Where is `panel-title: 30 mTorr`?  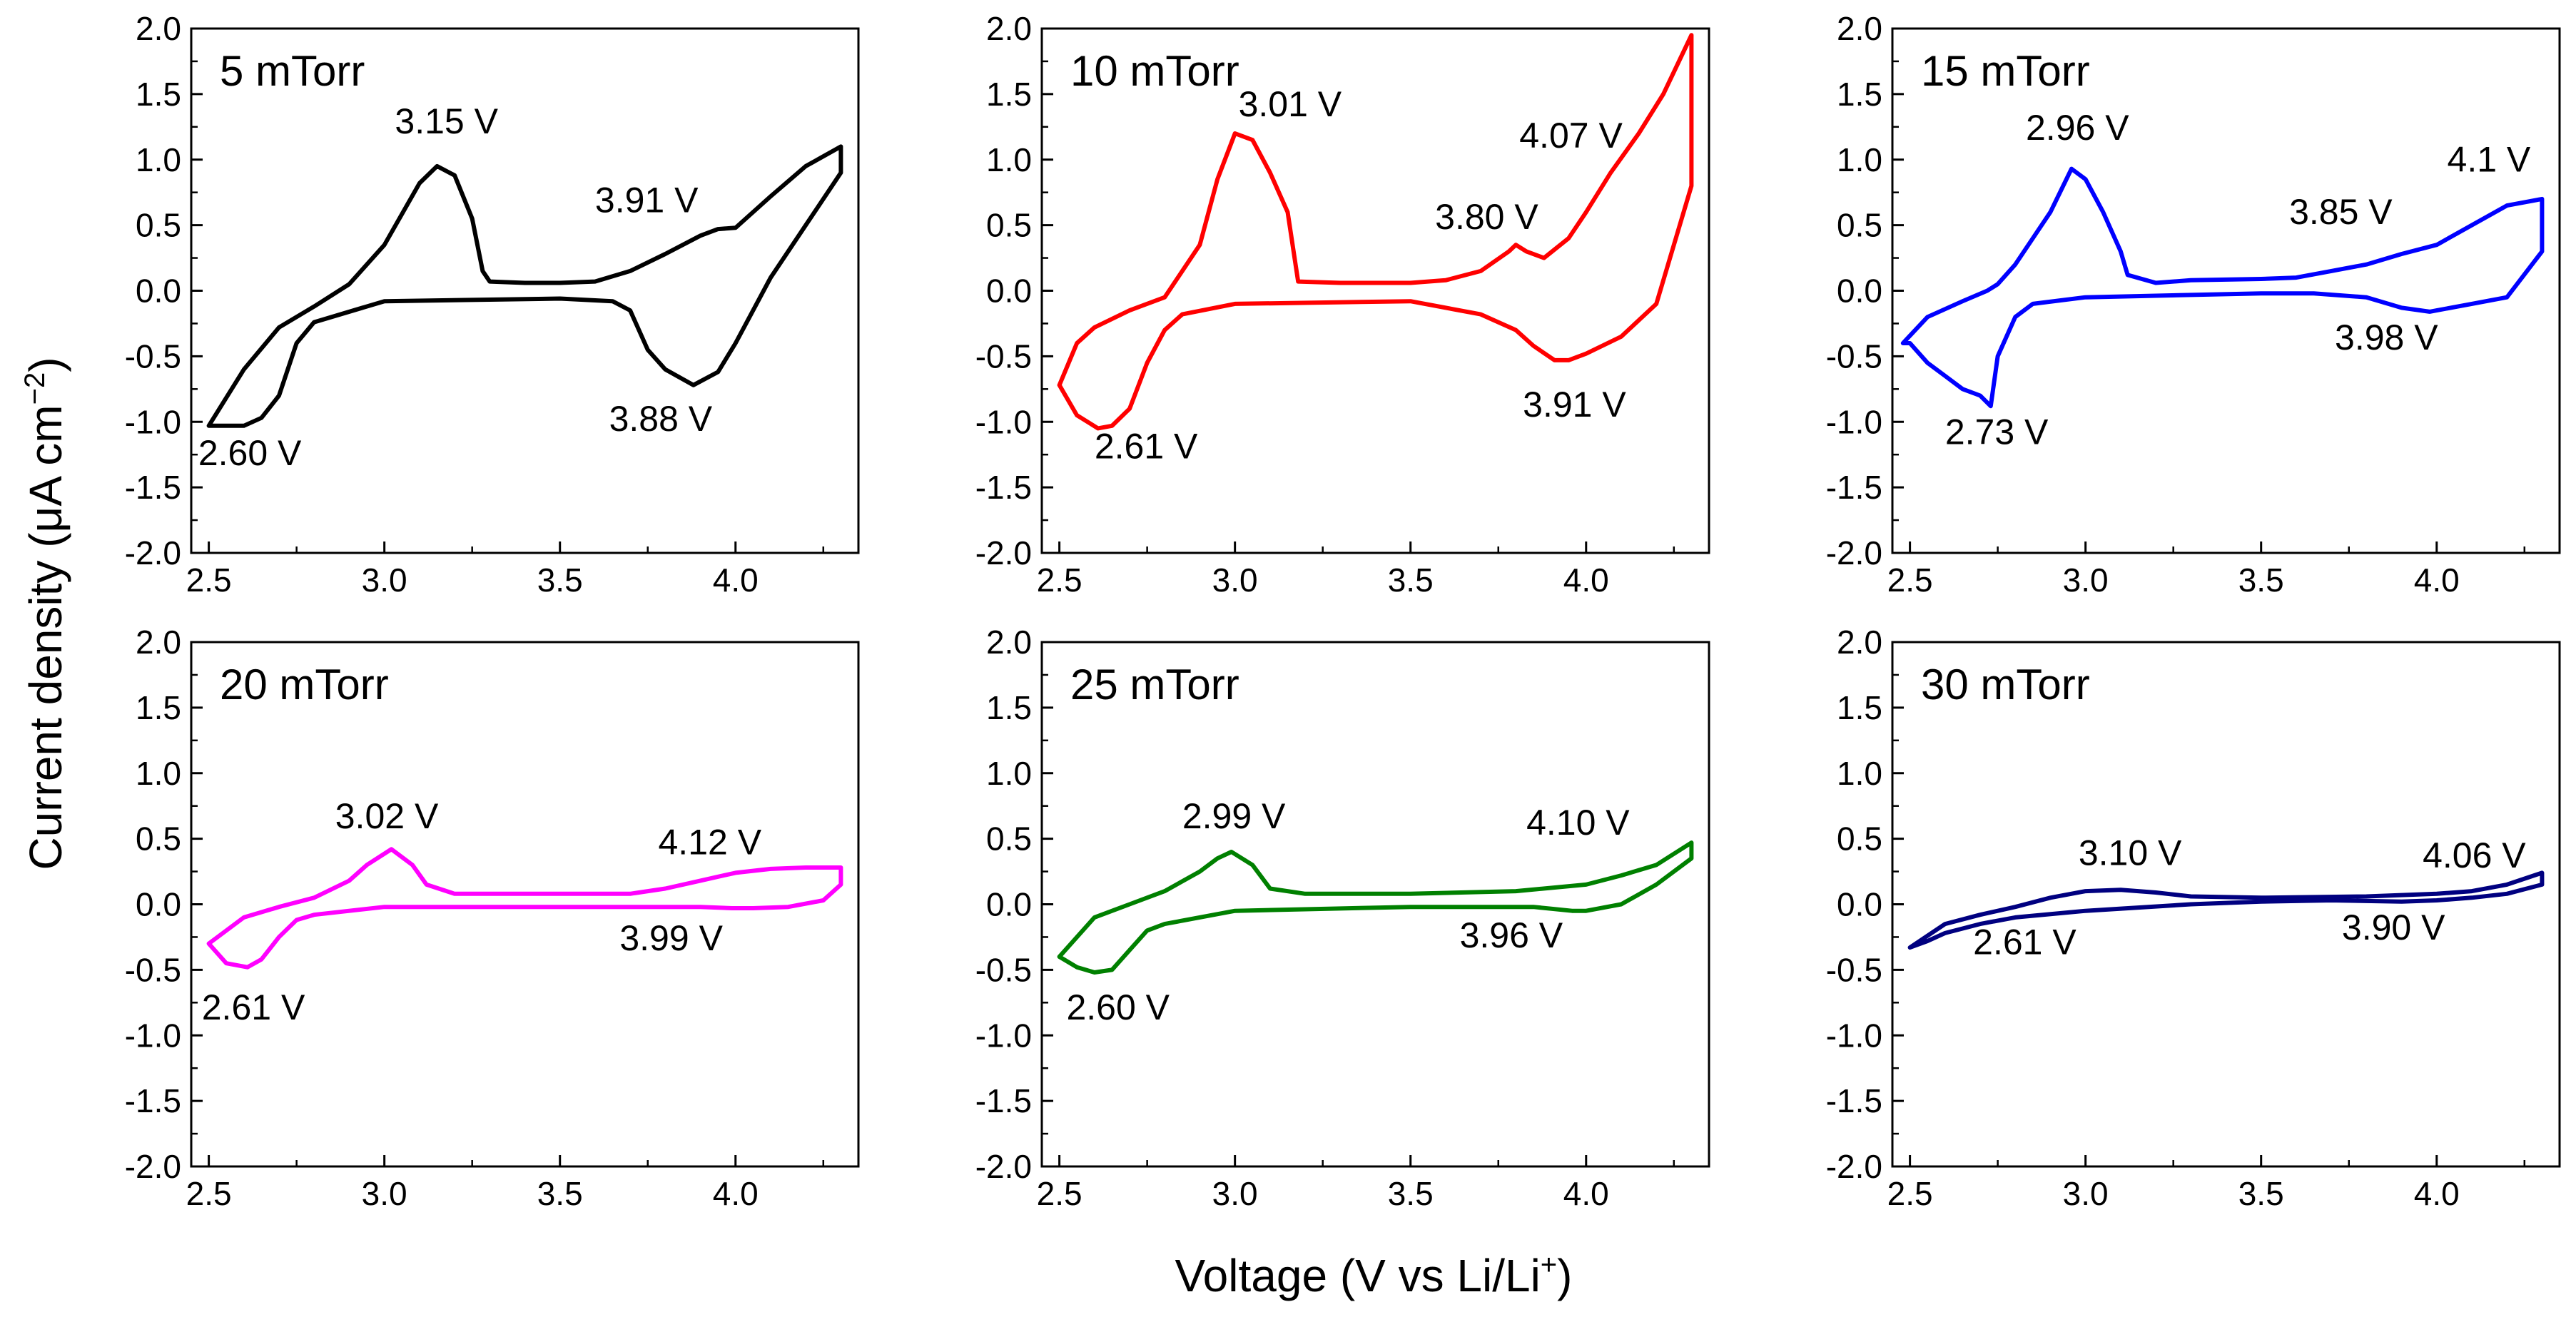
panel-title: 30 mTorr is located at coordinates (2005, 684).